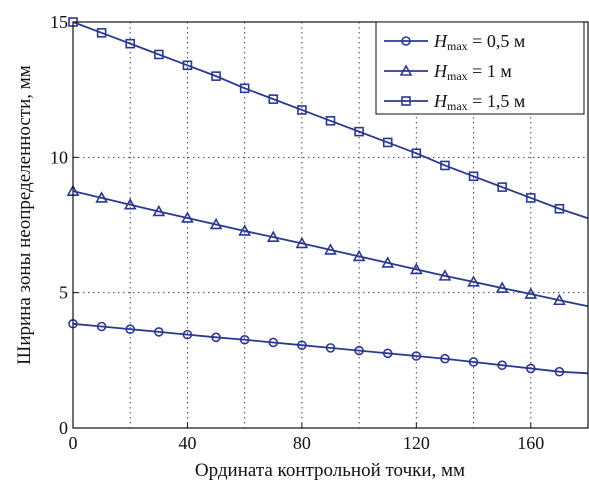  Describe the element at coordinates (187, 443) in the screenshot. I see `x-tick-label: 40` at that location.